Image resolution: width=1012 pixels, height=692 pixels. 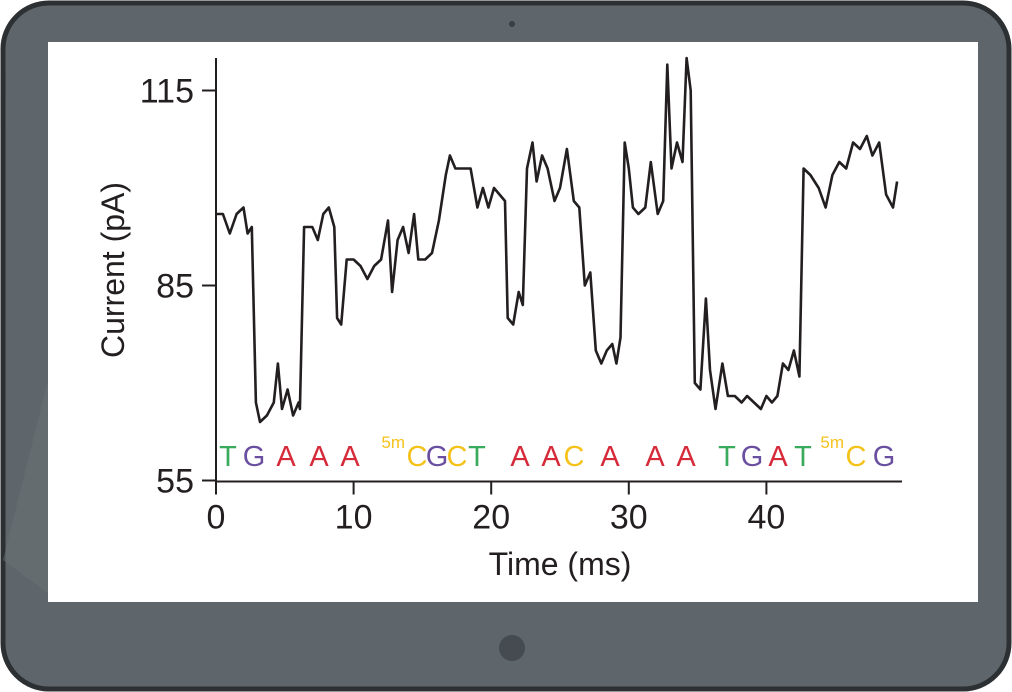 What do you see at coordinates (560, 564) in the screenshot?
I see `x-axis-label: Time (ms)` at bounding box center [560, 564].